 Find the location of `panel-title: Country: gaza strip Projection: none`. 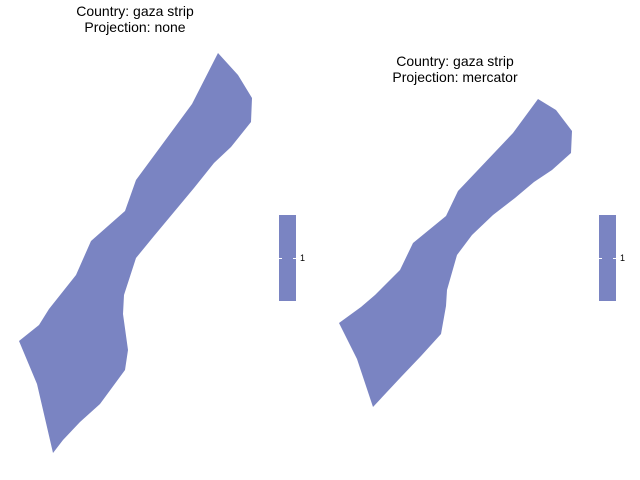

panel-title: Country: gaza strip Projection: none is located at coordinates (135, 19).